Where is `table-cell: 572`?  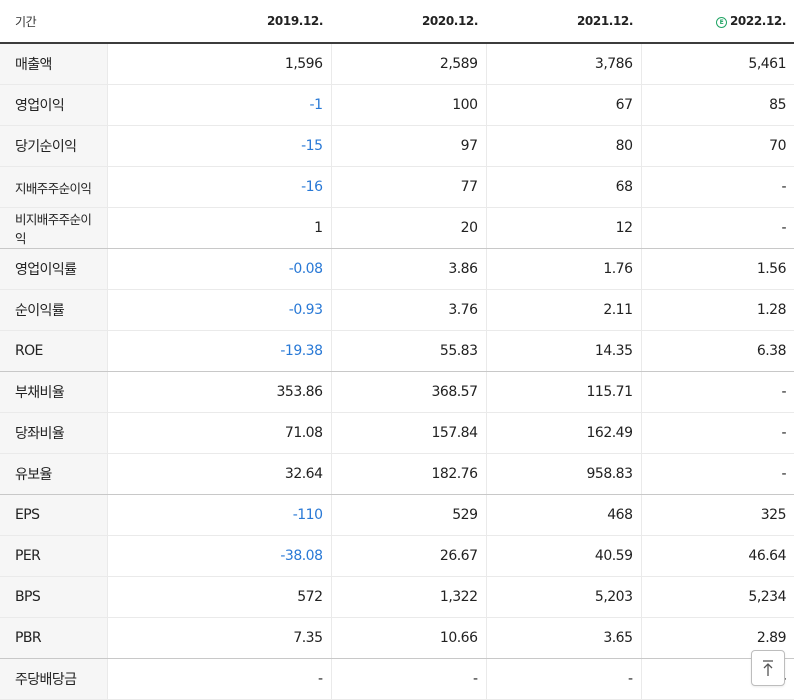 table-cell: 572 is located at coordinates (218, 597).